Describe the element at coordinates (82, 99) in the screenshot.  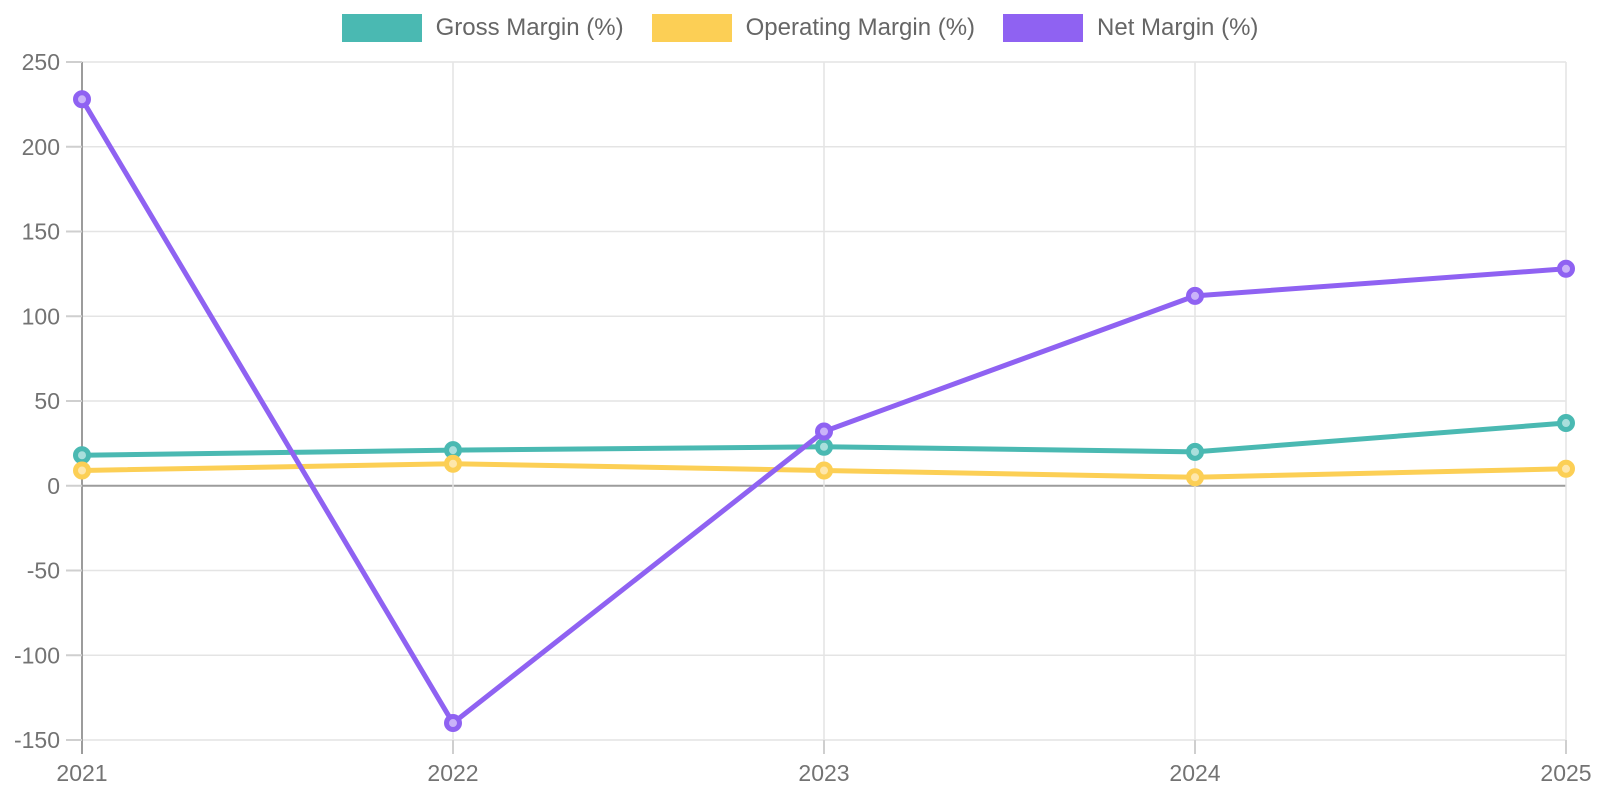
I see `data-point-net-margin-2021` at that location.